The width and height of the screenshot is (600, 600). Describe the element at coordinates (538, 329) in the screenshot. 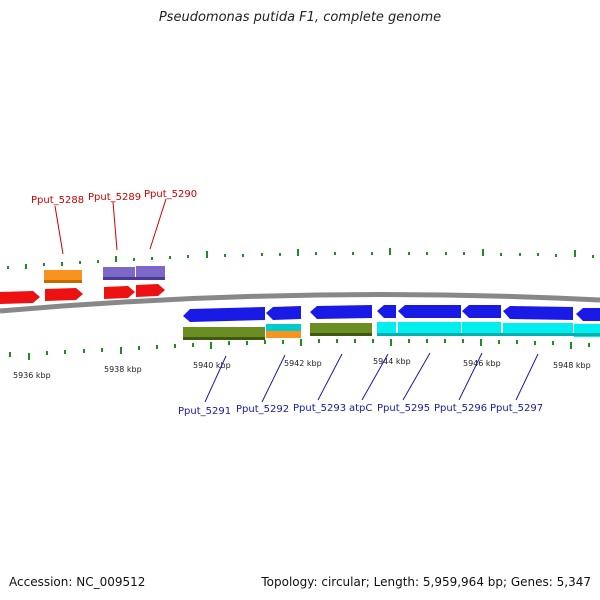

I see `gene-pput-5297-cyan` at that location.